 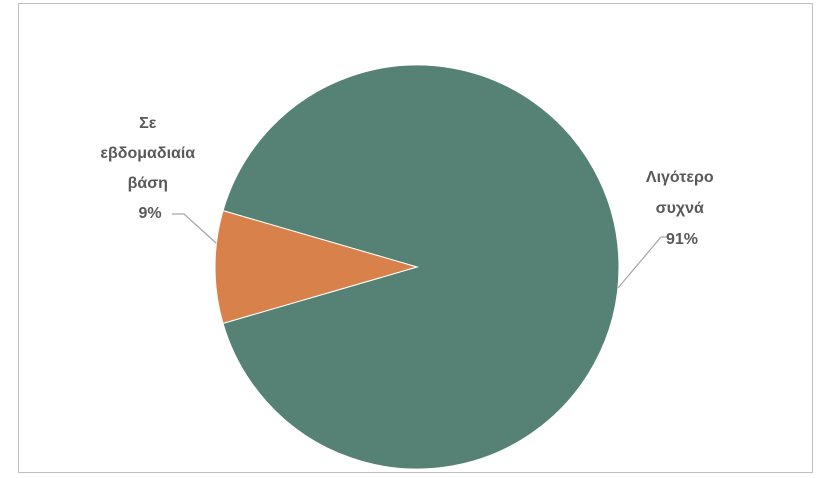 I want to click on leader-lines, so click(x=420, y=251).